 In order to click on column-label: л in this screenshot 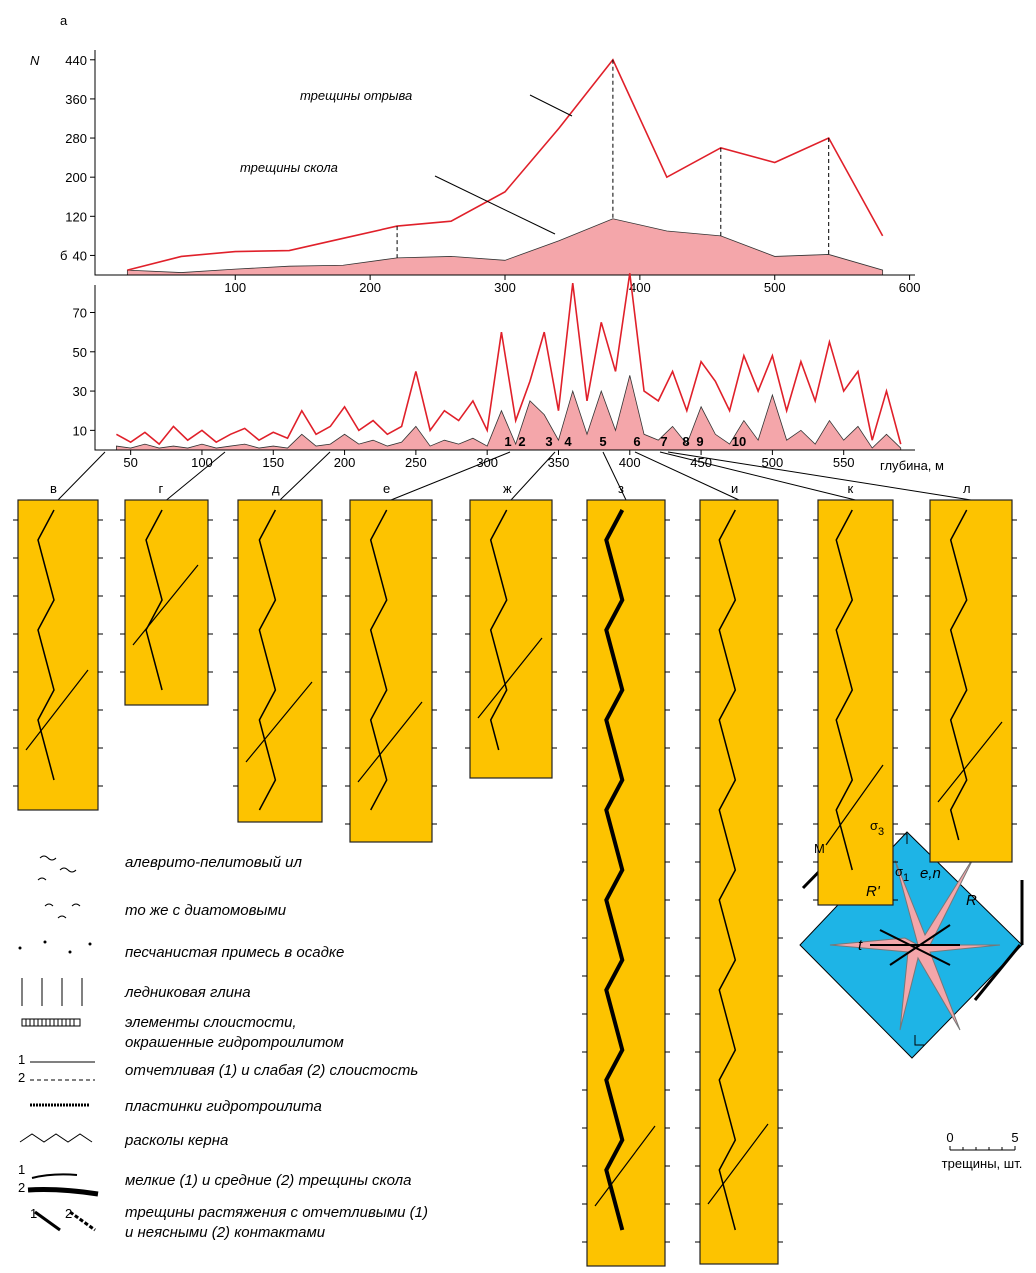, I will do `click(967, 488)`.